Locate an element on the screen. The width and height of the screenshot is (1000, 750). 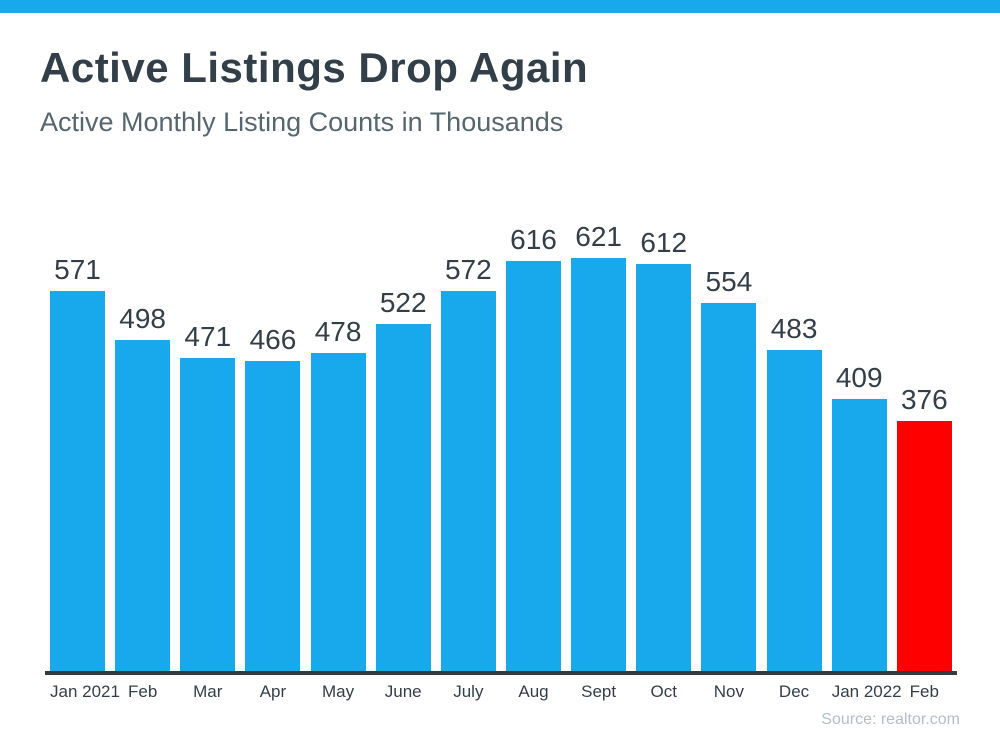
bar-value-label: 376 is located at coordinates (924, 399).